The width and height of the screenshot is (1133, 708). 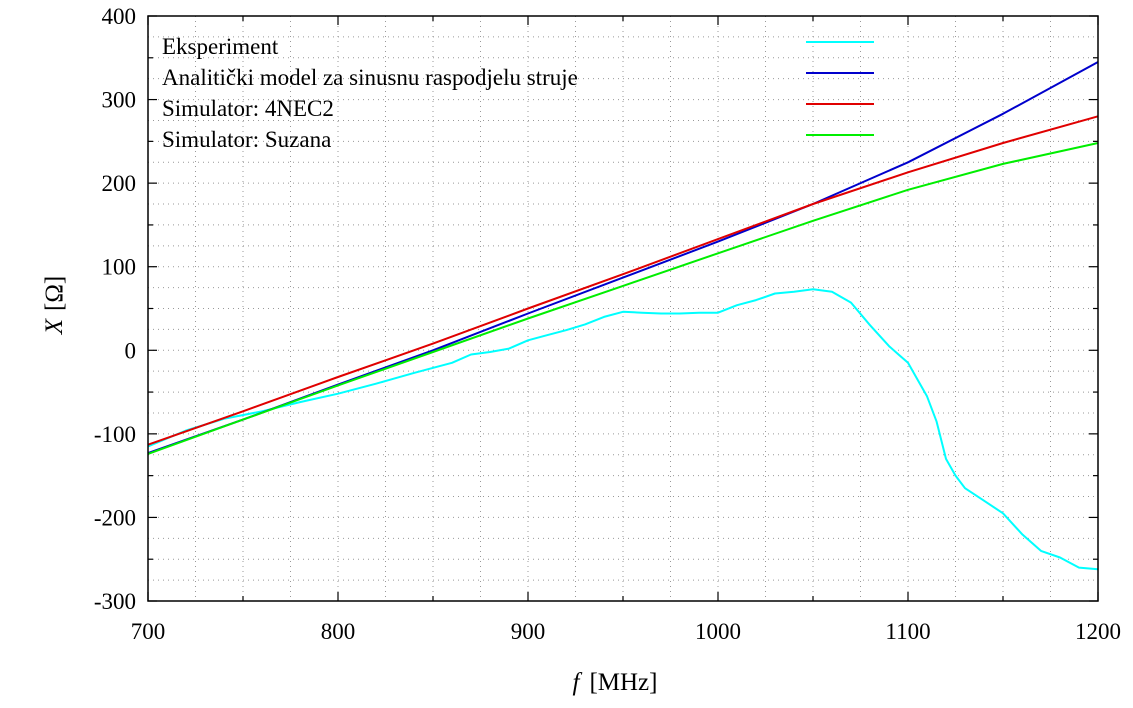 What do you see at coordinates (119, 100) in the screenshot?
I see `y-tick-label: 300` at bounding box center [119, 100].